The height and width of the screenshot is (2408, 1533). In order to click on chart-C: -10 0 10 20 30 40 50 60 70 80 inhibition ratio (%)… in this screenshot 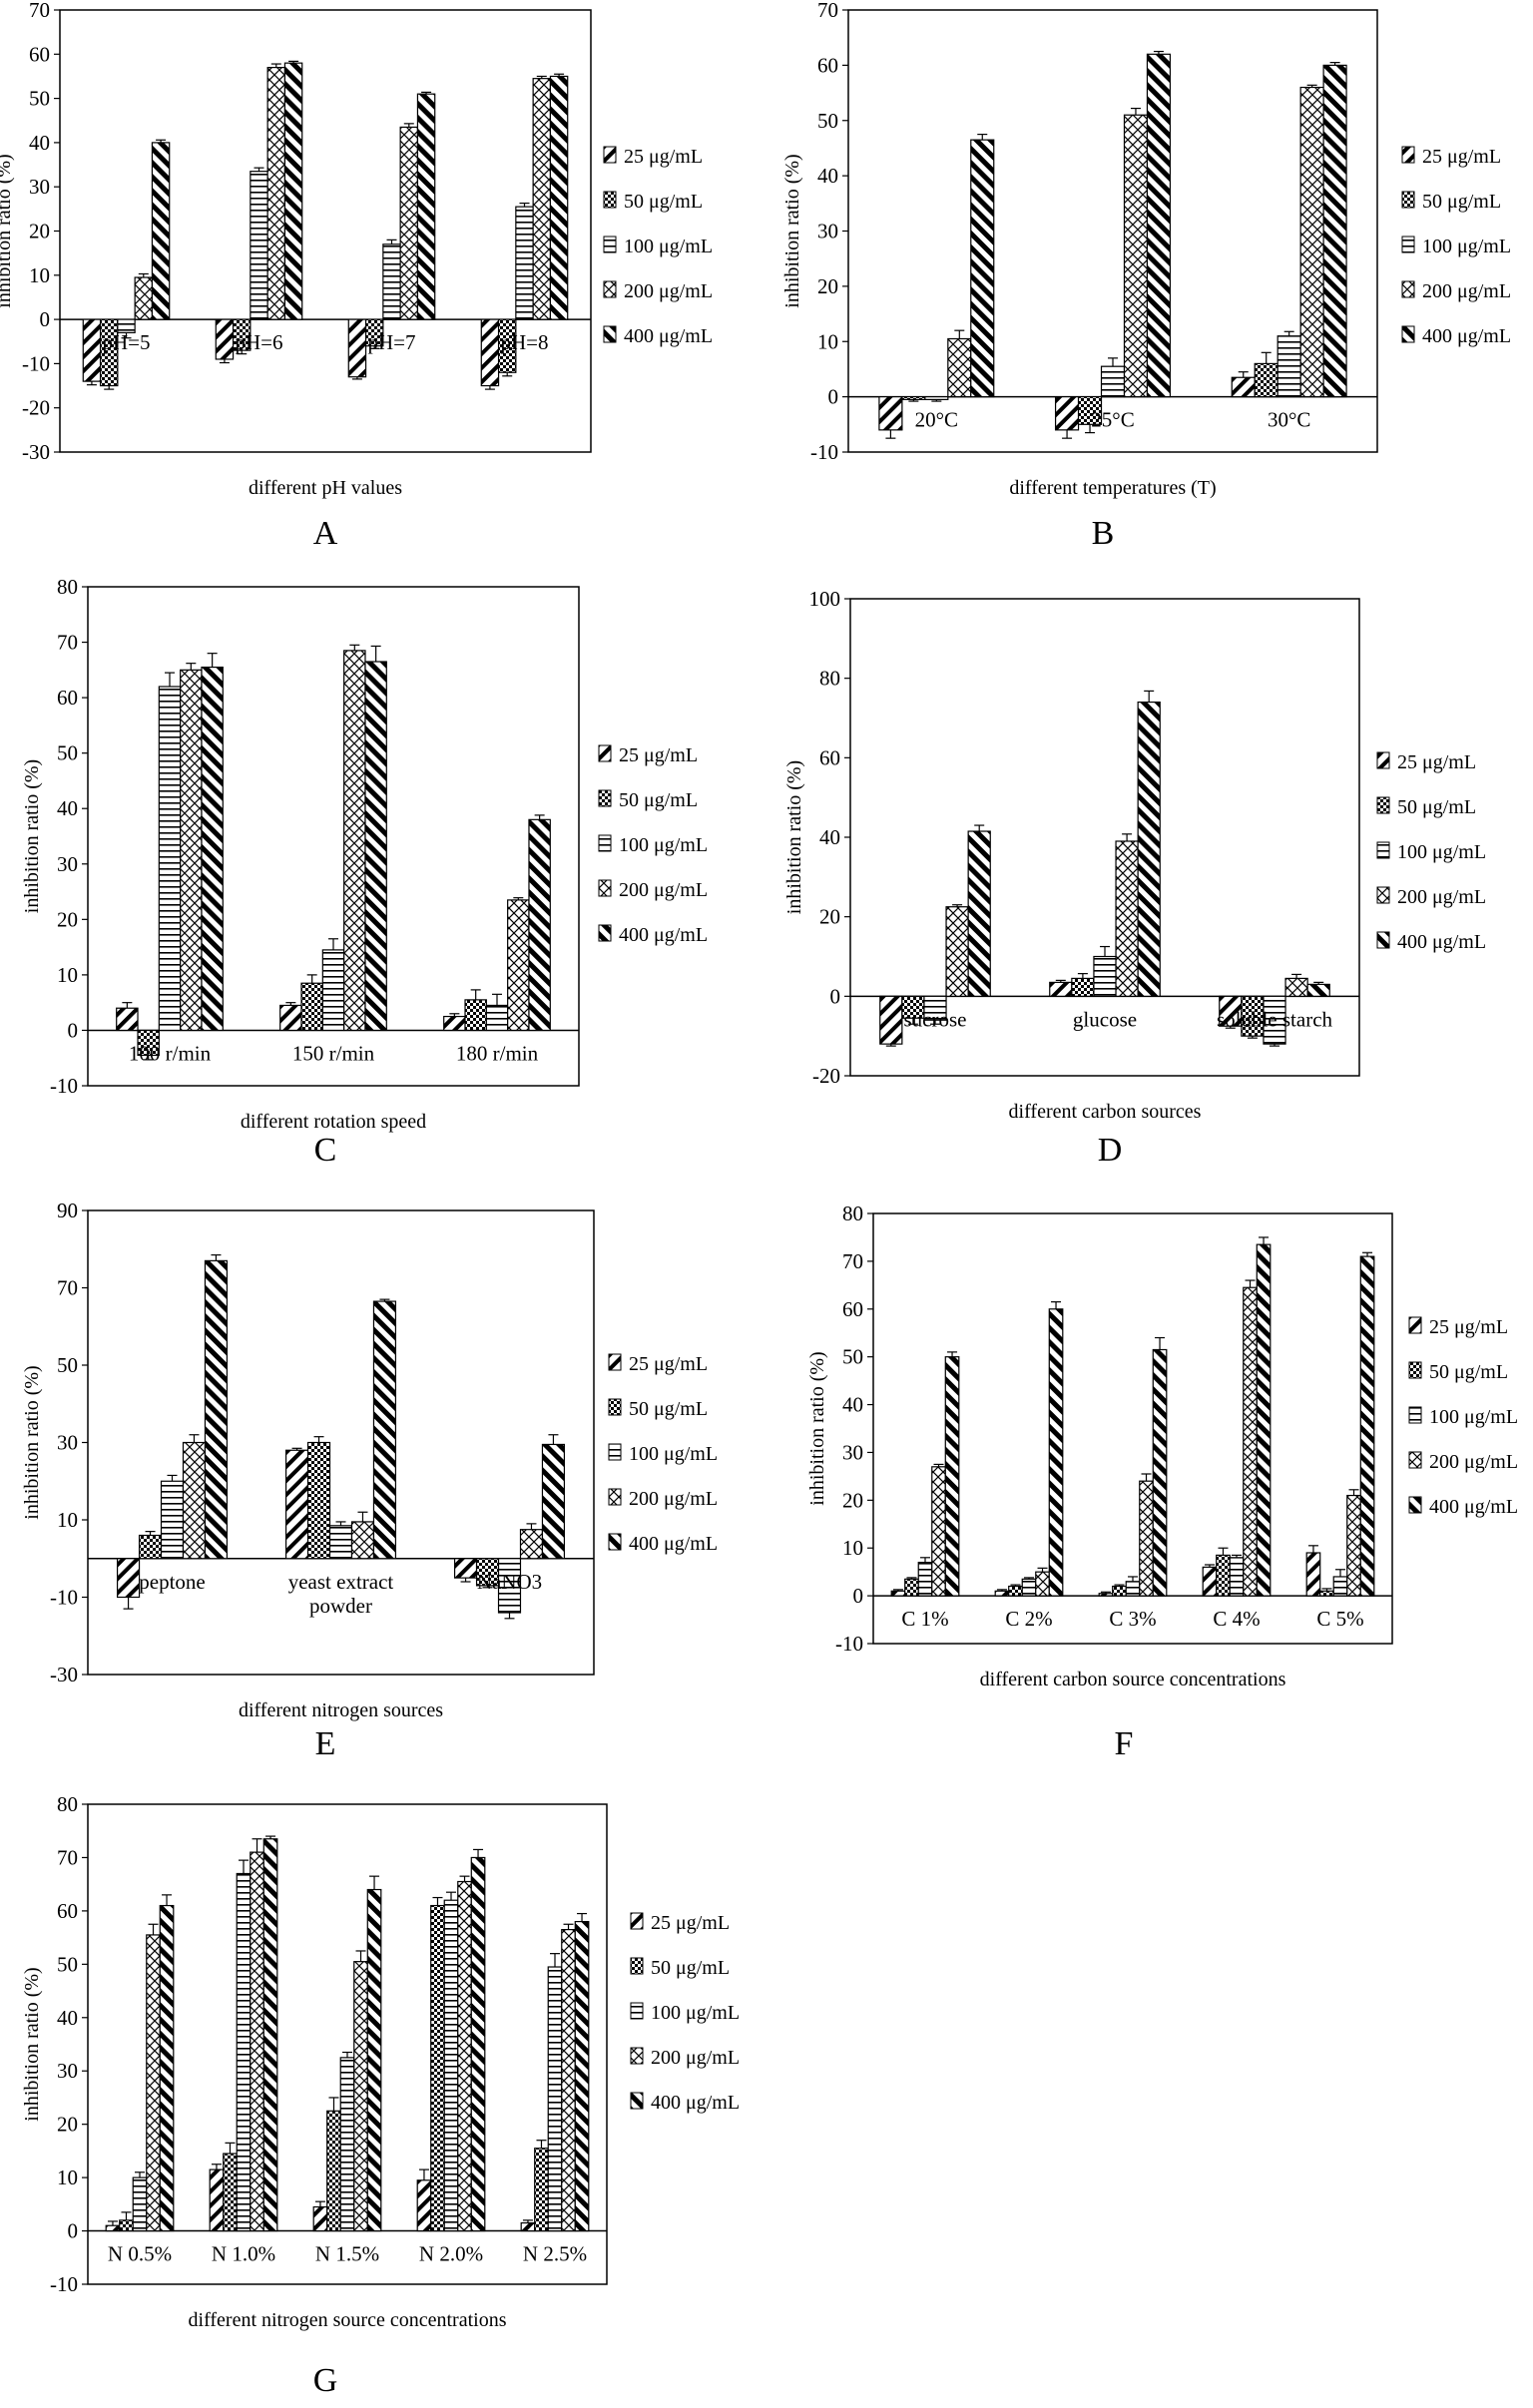, I will do `click(364, 872)`.